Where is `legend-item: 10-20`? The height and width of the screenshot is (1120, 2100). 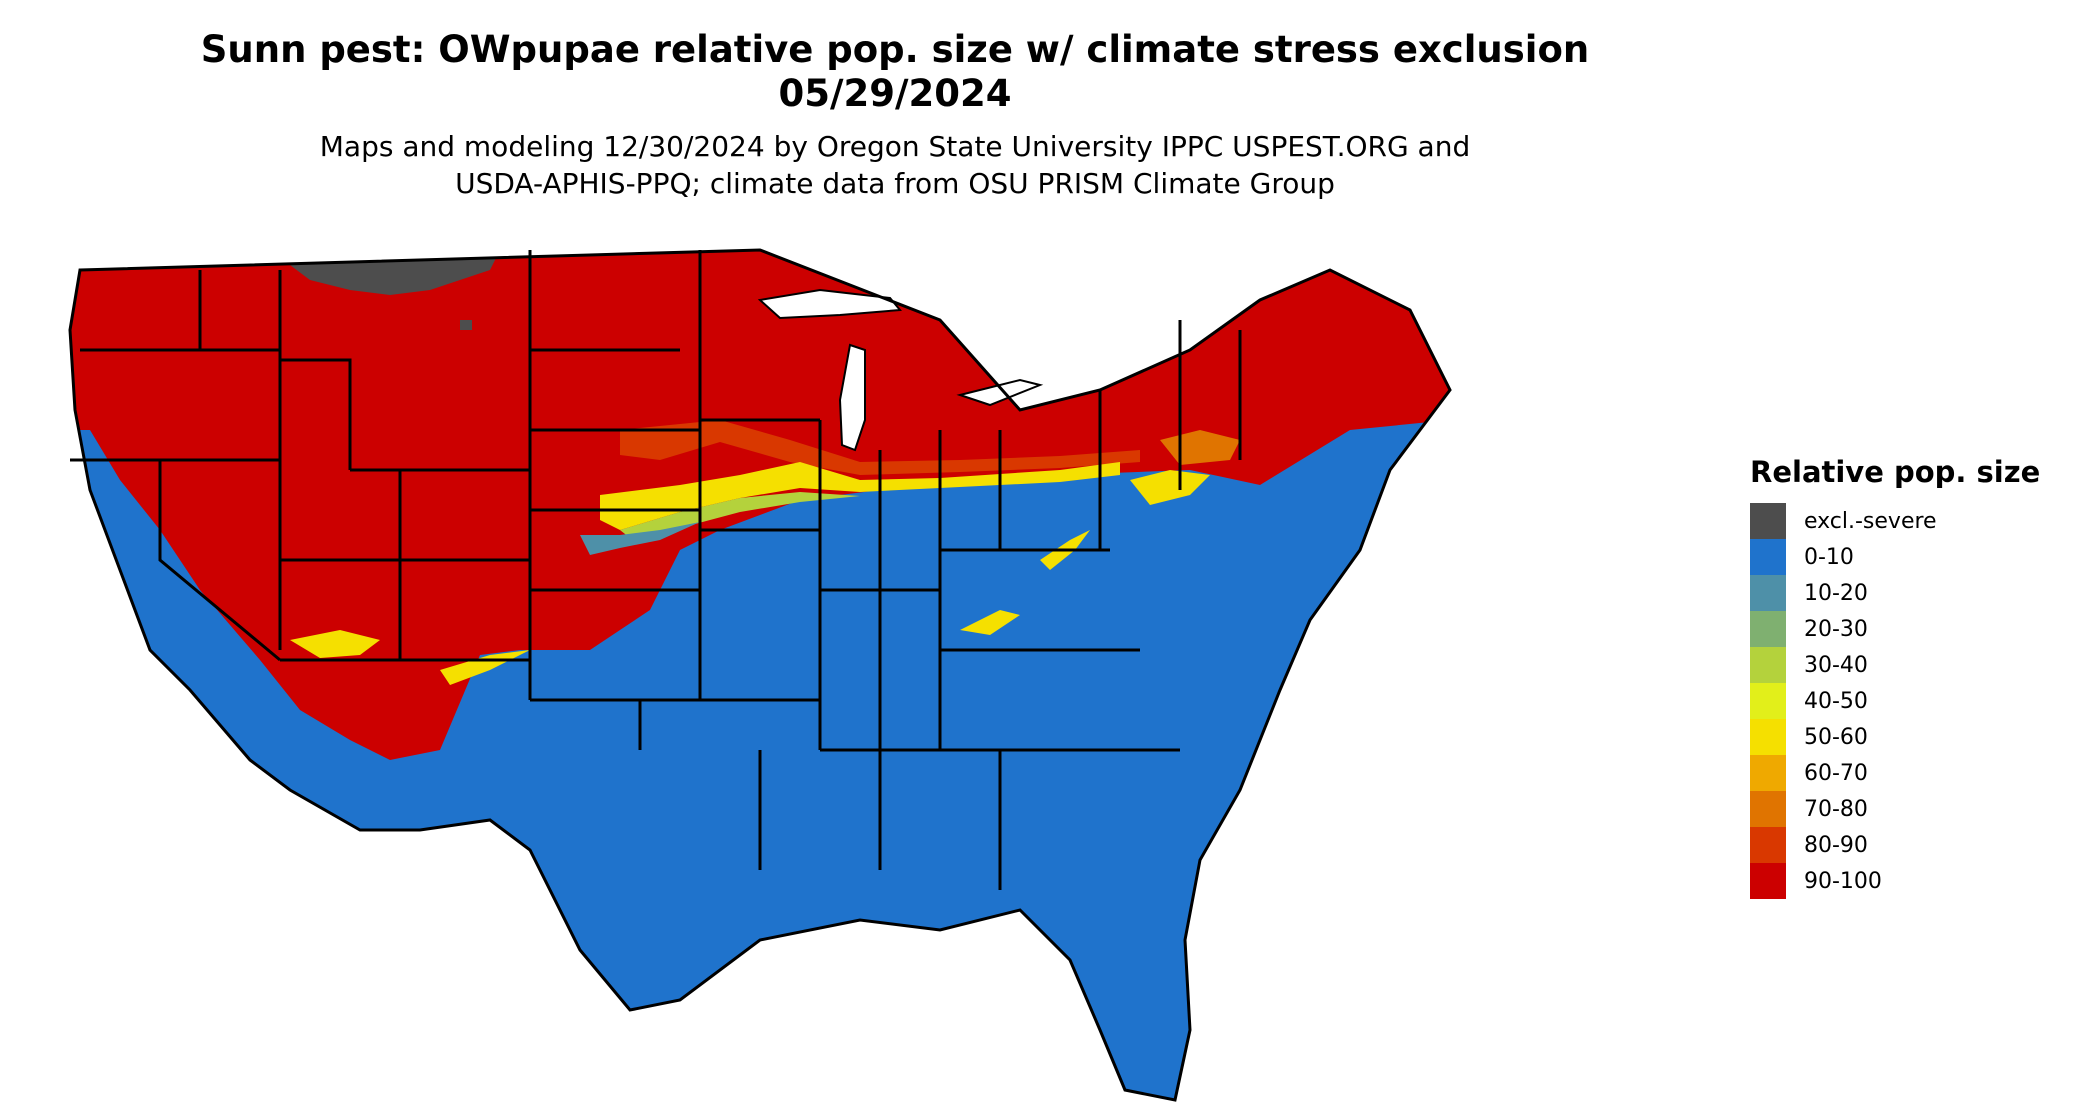 legend-item: 10-20 is located at coordinates (1895, 593).